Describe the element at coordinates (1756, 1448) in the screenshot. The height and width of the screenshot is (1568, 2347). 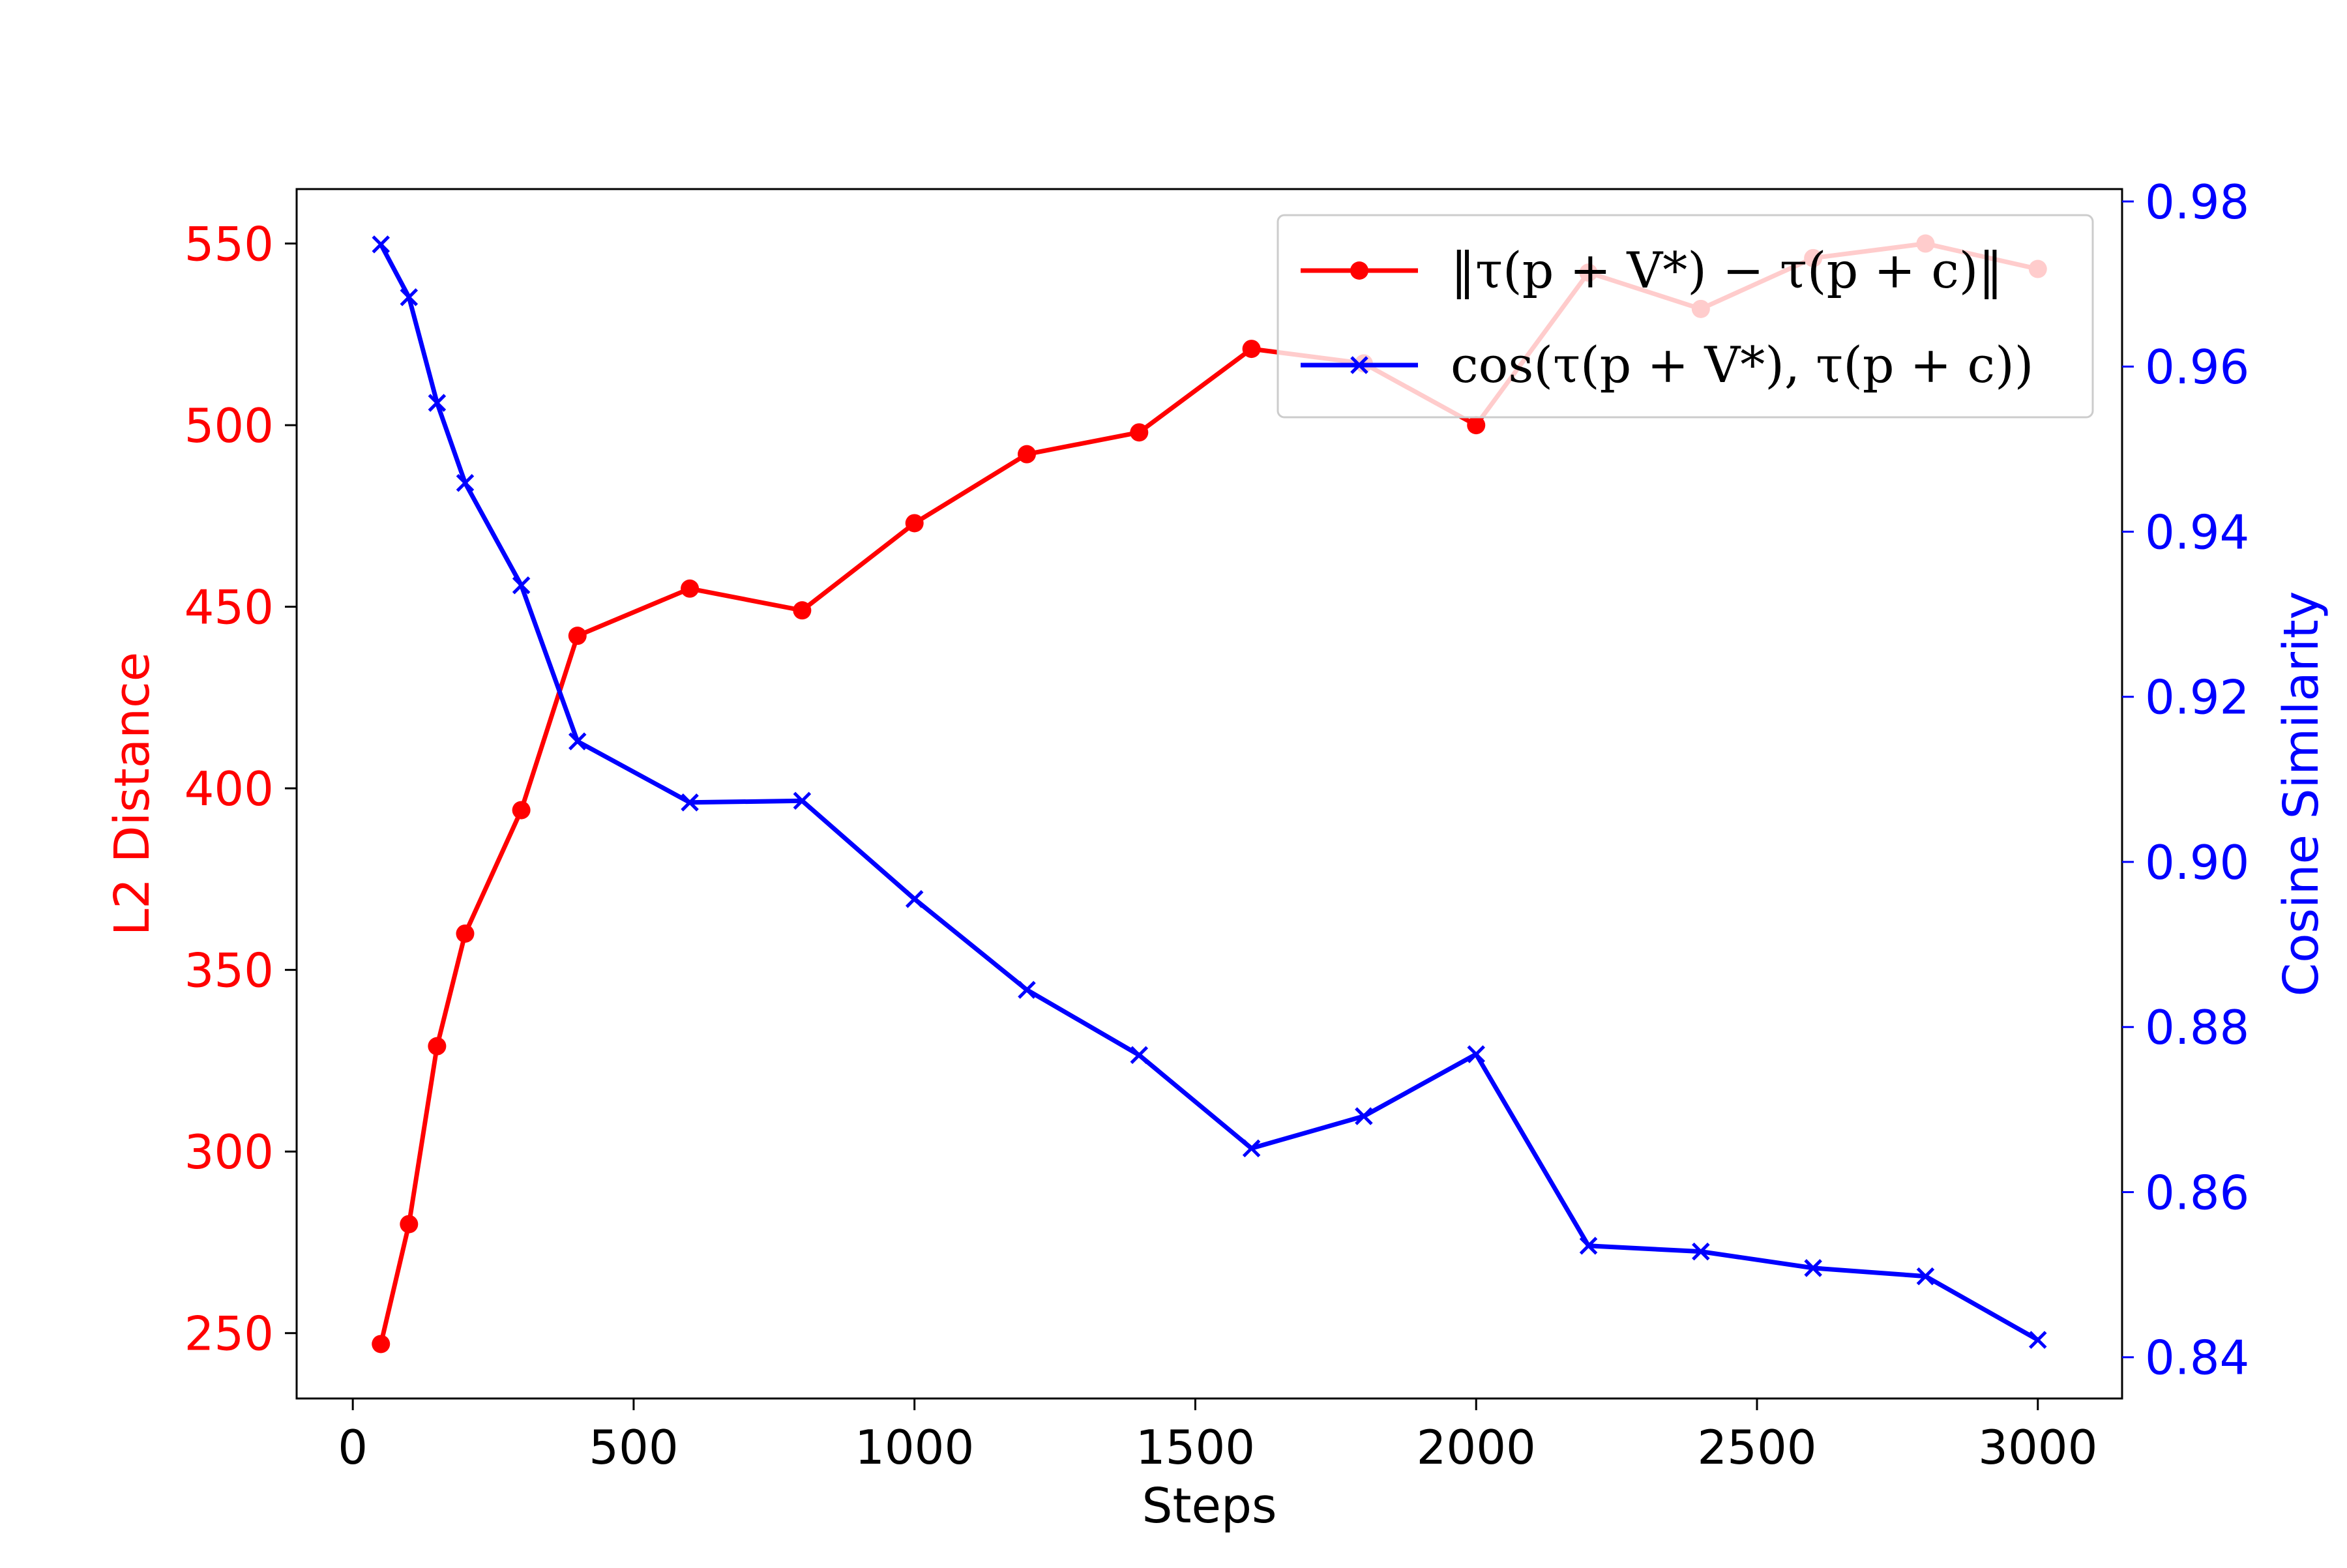
I see `x-tick-label: 2500` at that location.